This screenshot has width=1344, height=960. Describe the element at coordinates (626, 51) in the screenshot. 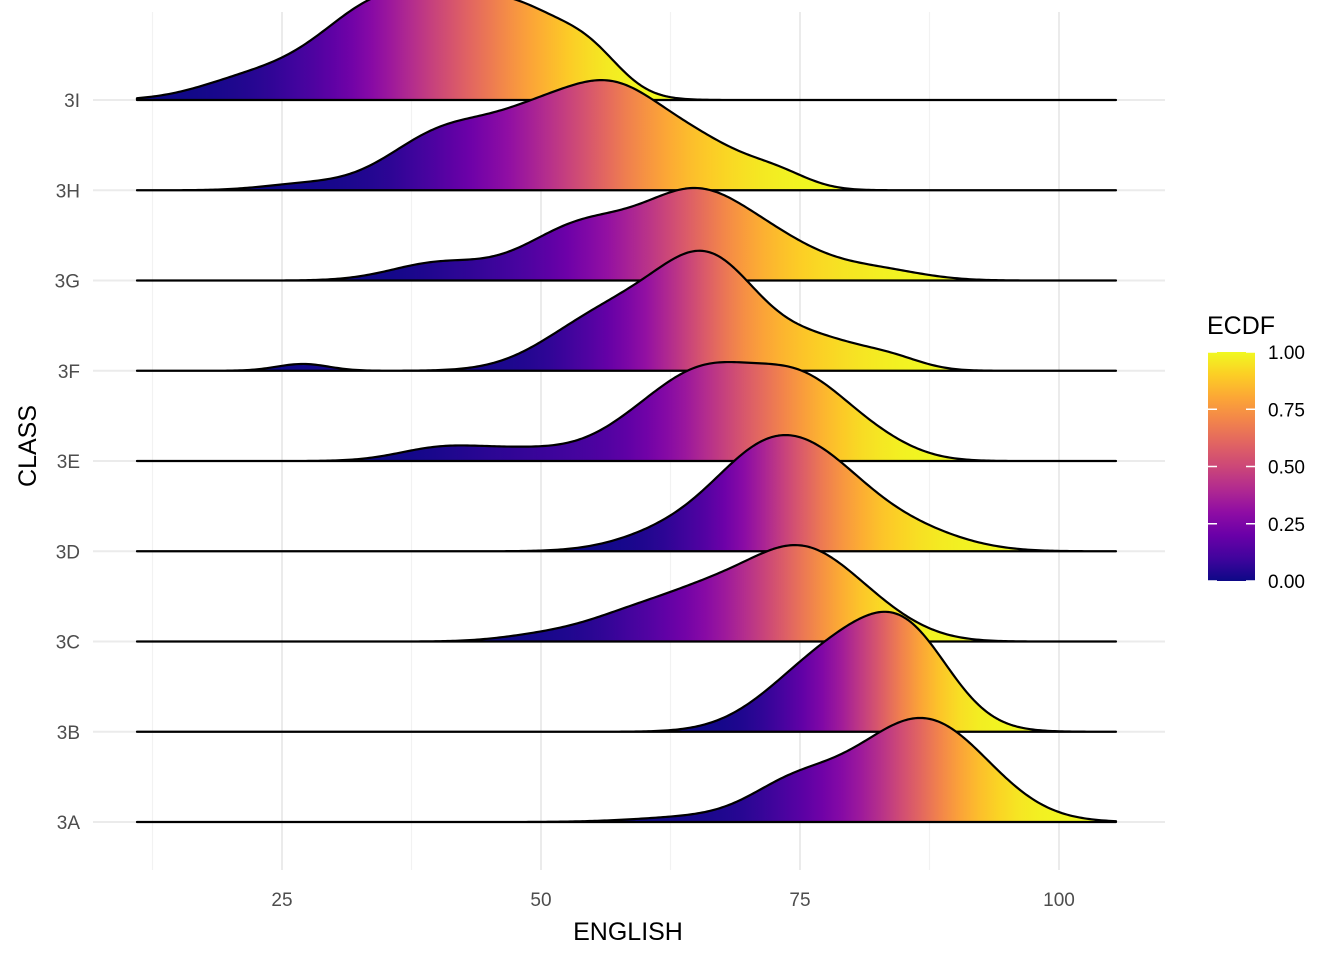

I see `ridge-3i` at that location.